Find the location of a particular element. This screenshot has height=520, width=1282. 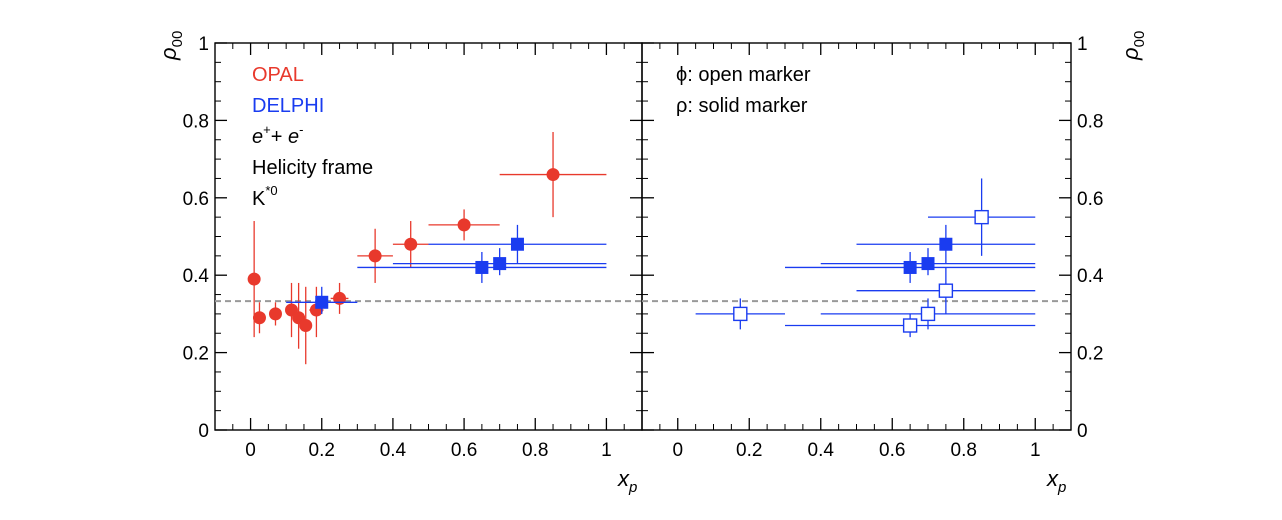

right-y-tick-label: 0.4 is located at coordinates (1090, 276).